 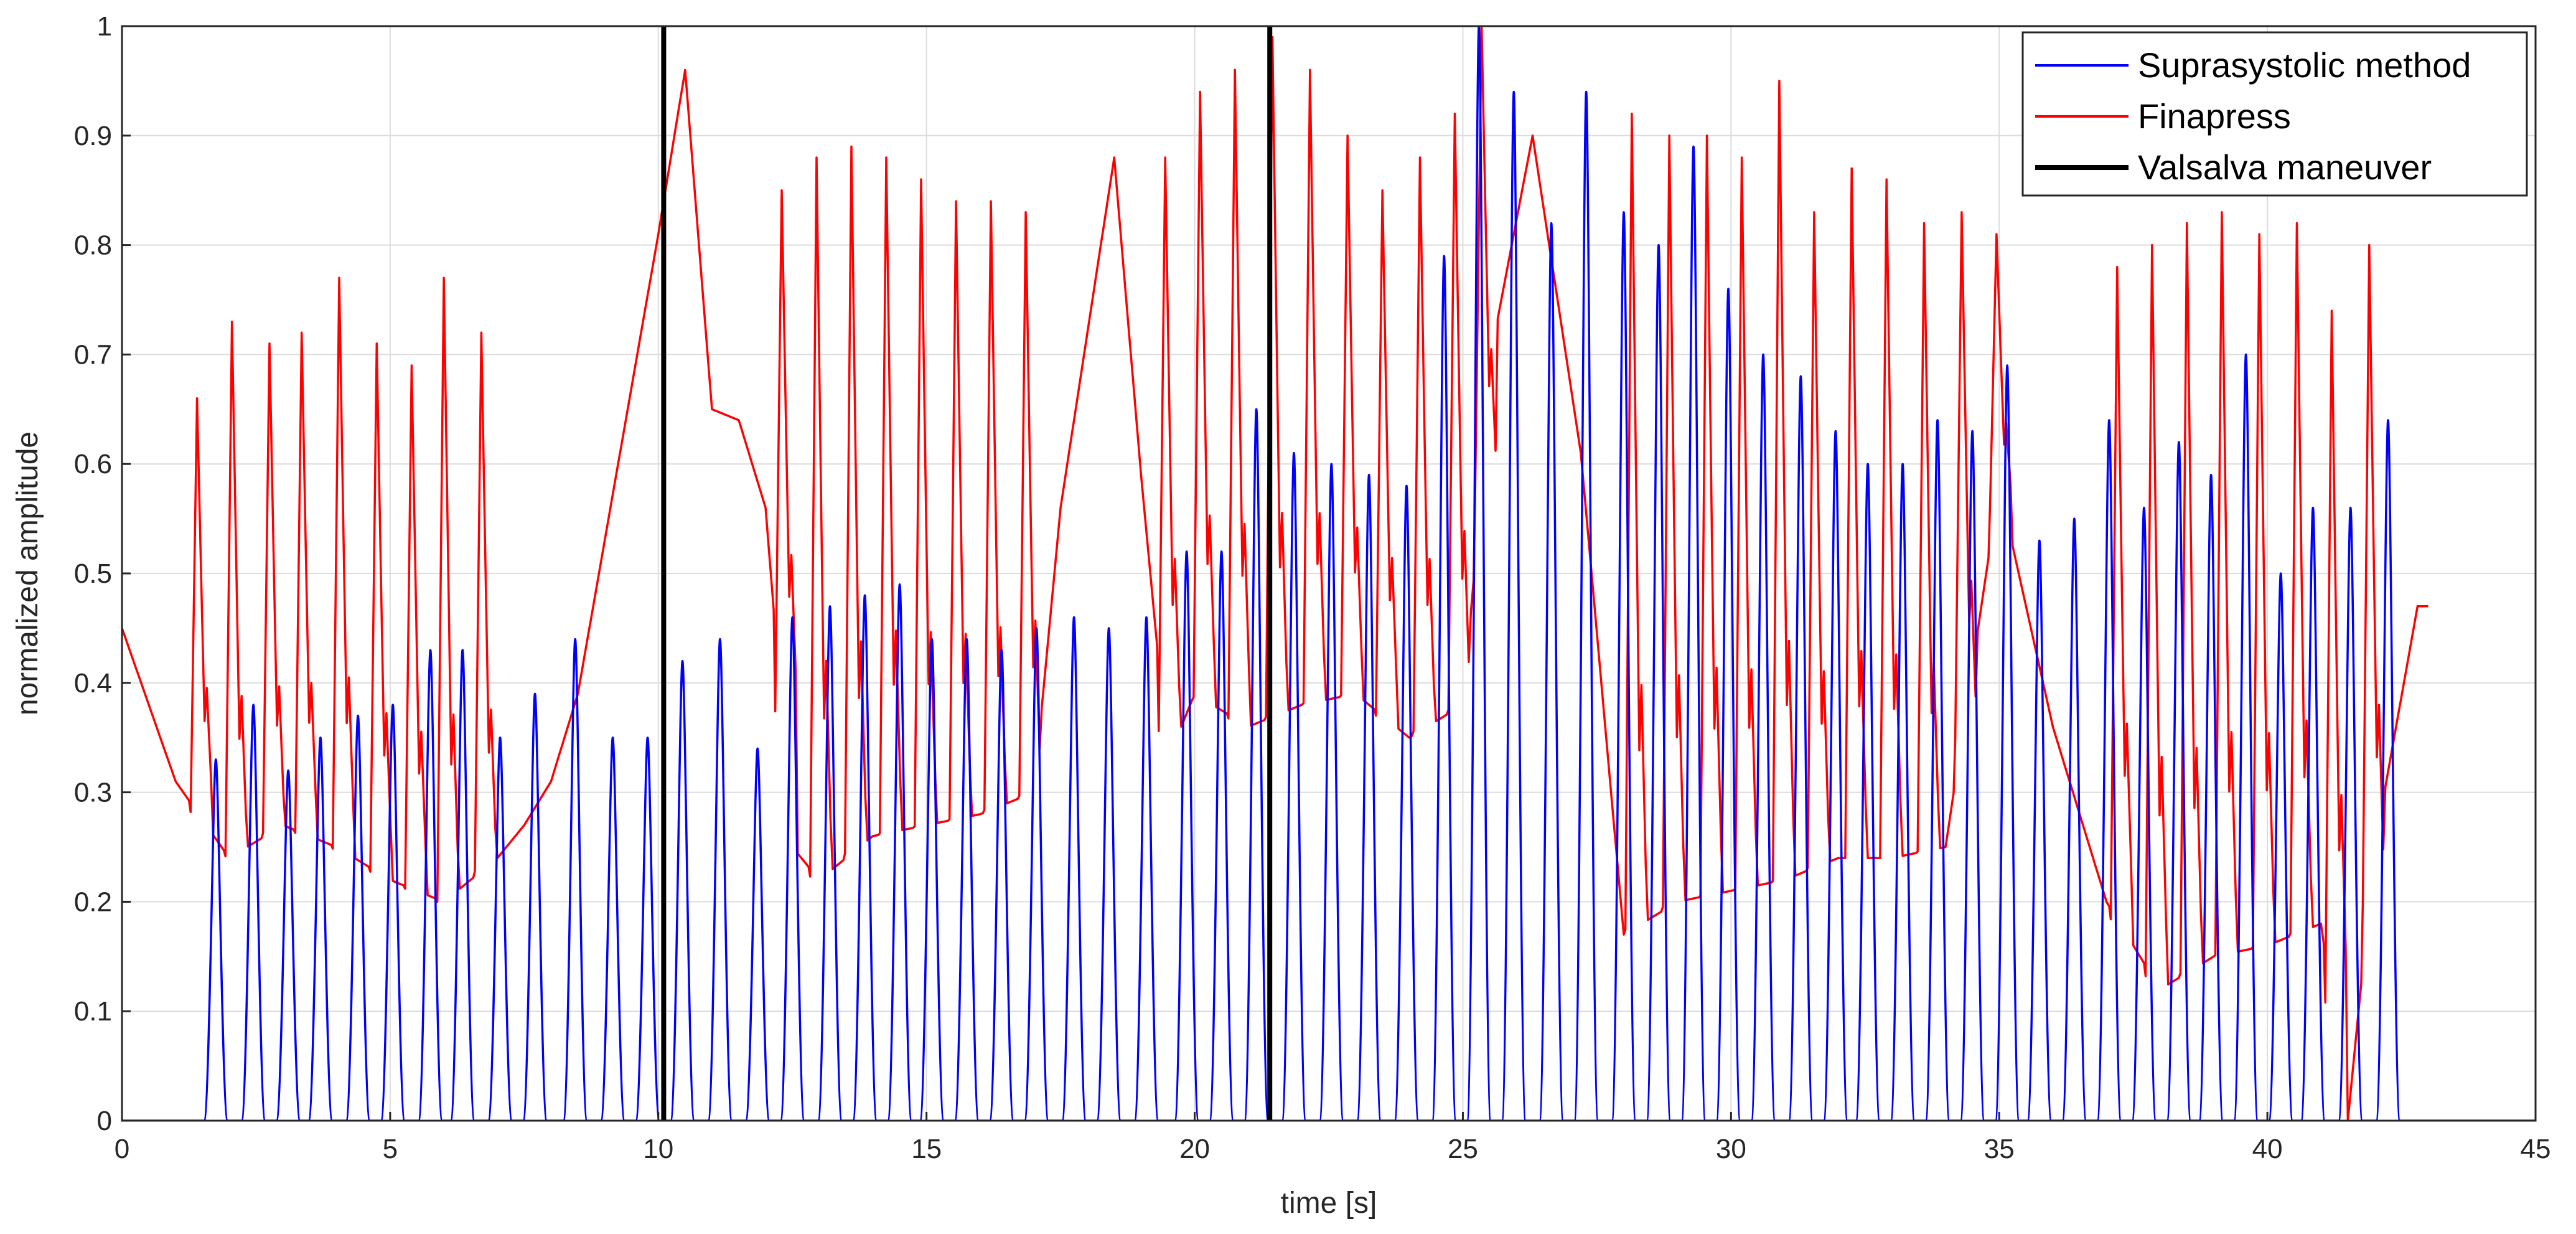 What do you see at coordinates (93, 573) in the screenshot?
I see `y-tick-label: 0.5` at bounding box center [93, 573].